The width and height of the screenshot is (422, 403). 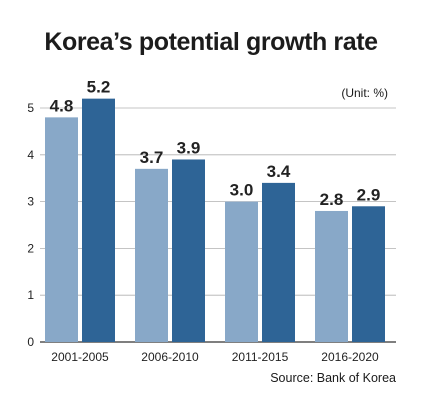 What do you see at coordinates (260, 357) in the screenshot?
I see `x-category-label: 2011-2015` at bounding box center [260, 357].